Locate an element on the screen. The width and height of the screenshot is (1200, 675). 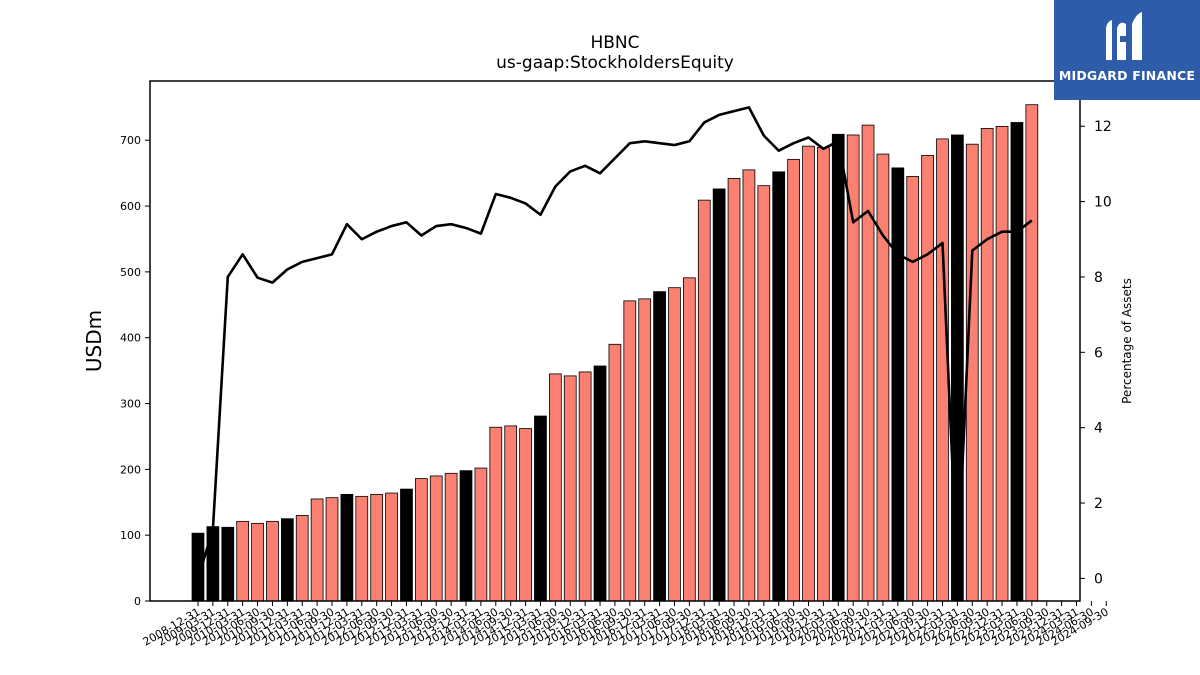
y2-tick-label: 2 is located at coordinates (1098, 504).